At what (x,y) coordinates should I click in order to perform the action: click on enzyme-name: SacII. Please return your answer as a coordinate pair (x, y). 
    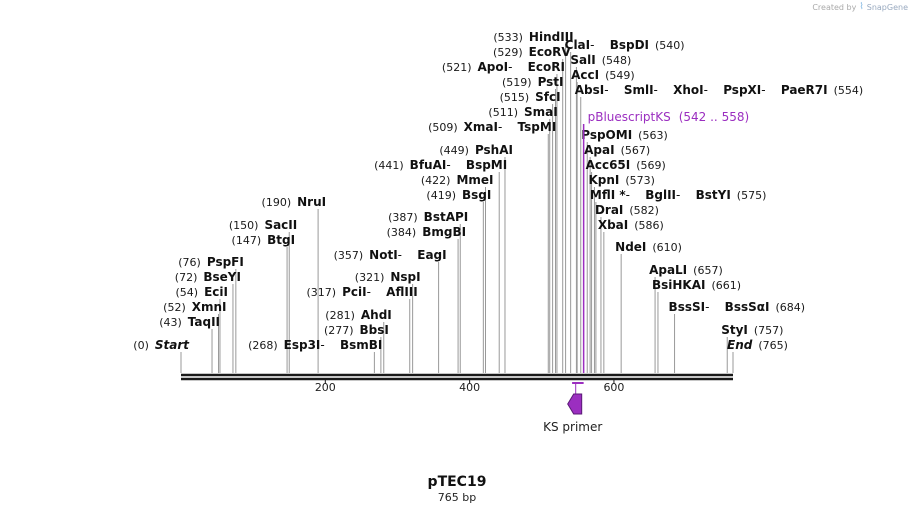
    Looking at the image, I should click on (280, 225).